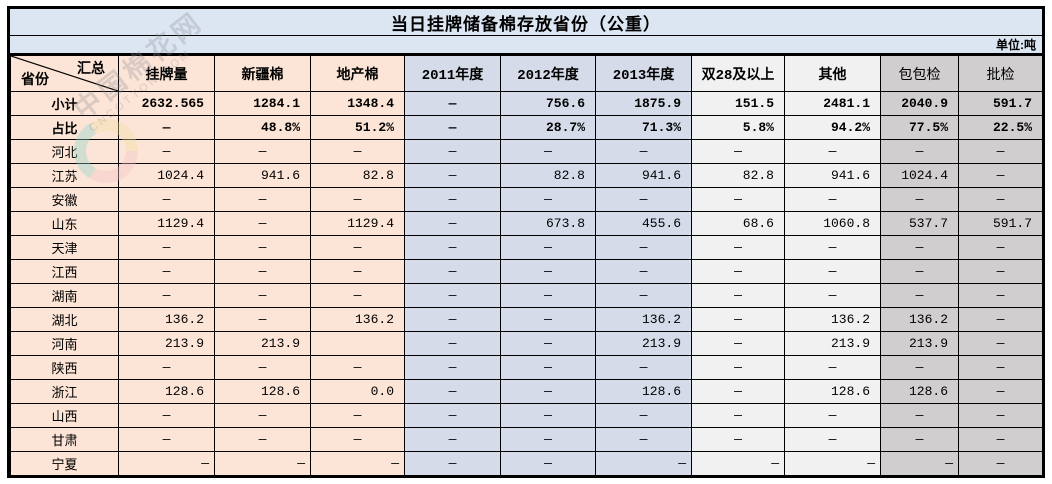 The height and width of the screenshot is (484, 1052). I want to click on table-row: 山西 — — — — — — — — — —, so click(526, 415).